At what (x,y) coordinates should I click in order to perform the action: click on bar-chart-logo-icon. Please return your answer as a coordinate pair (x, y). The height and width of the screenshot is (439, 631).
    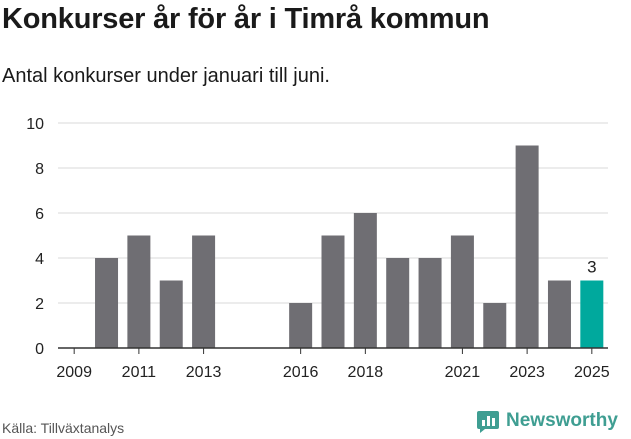
    Looking at the image, I should click on (488, 422).